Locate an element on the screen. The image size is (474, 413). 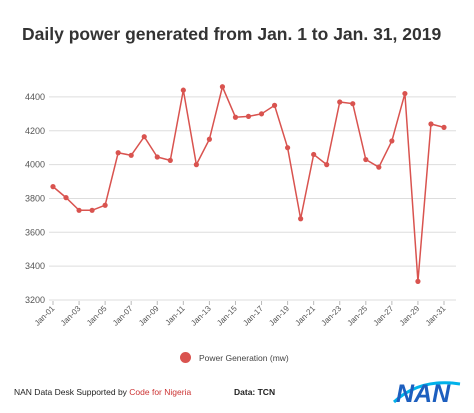
y-tick-label: 4400 is located at coordinates (35, 97).